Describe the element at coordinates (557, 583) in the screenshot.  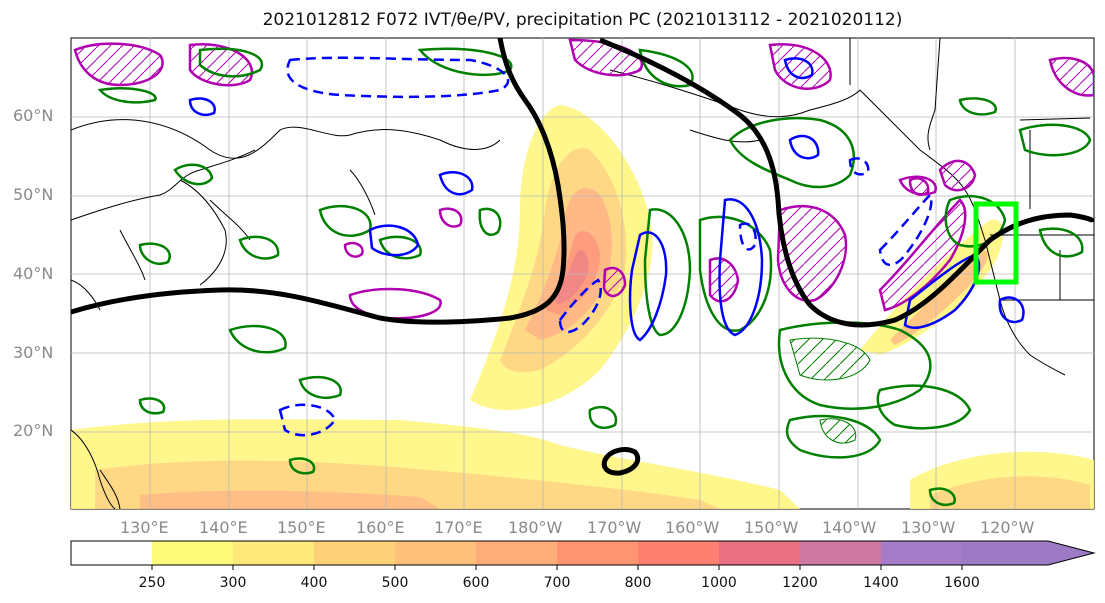
I see `colorbar-tick-700: 700` at that location.